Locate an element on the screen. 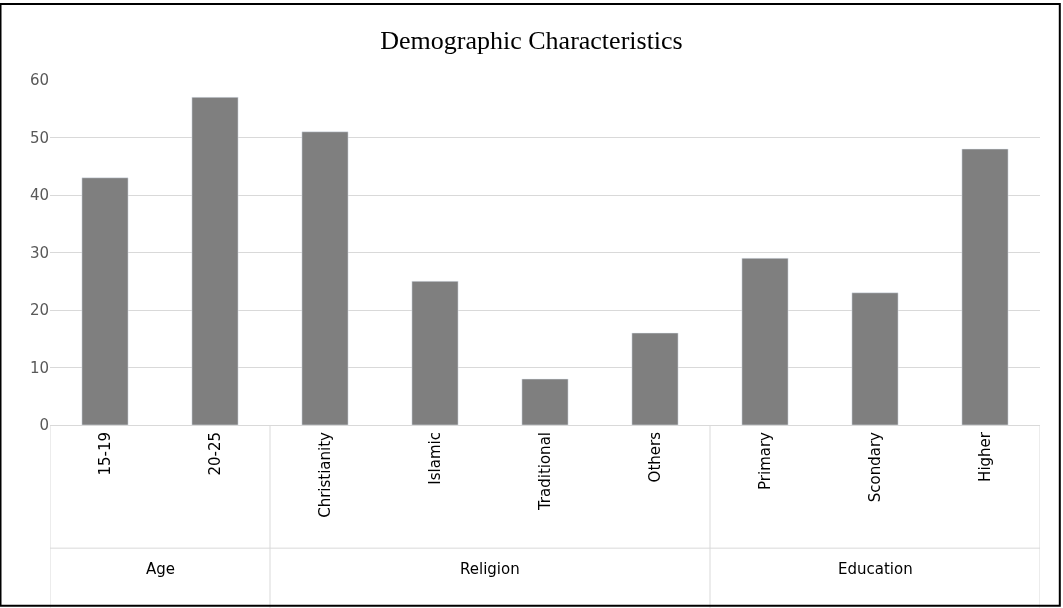  y-tick-label: 20 is located at coordinates (39, 310).